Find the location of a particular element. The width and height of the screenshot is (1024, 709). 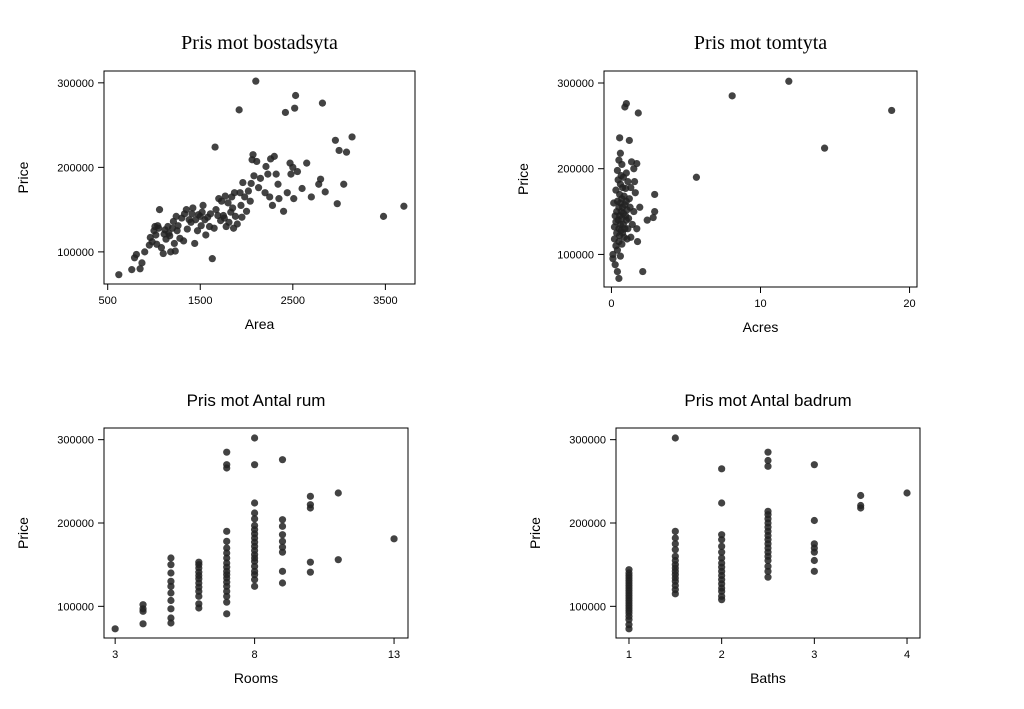

x-axis-label: Area is located at coordinates (260, 324).